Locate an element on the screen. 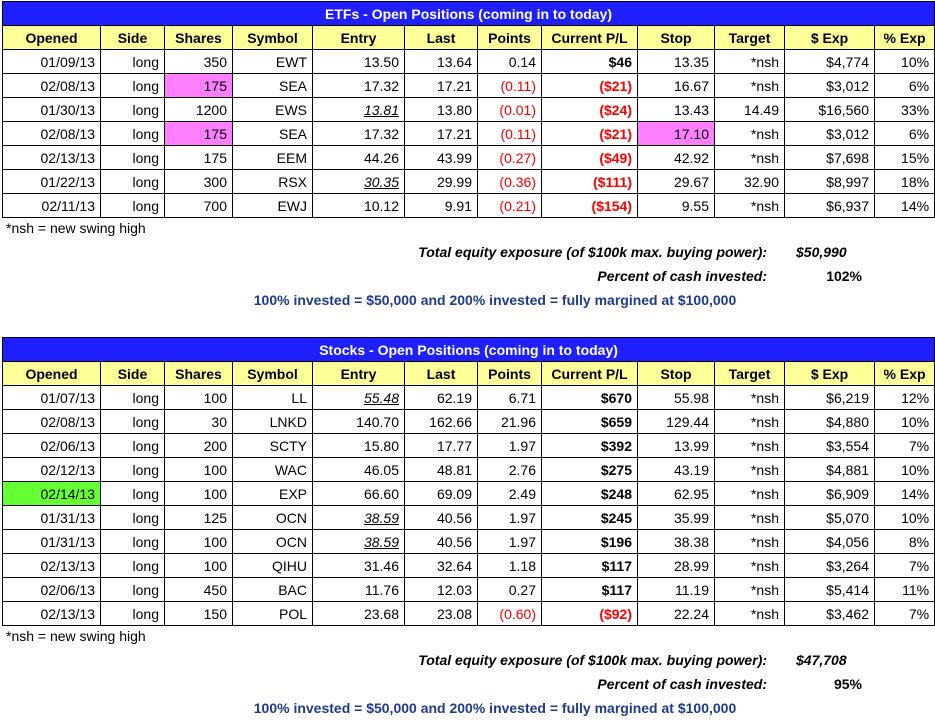  cell-dollar-exposure: $5,414 is located at coordinates (829, 589).